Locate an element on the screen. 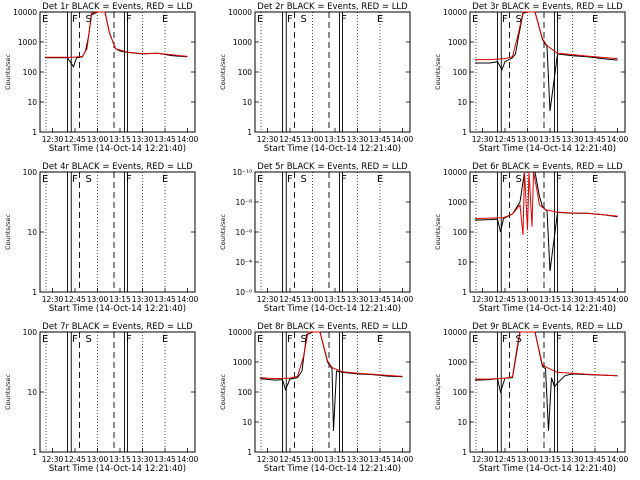  chart-title: Det 4r BLACK = Events, RED = LLD is located at coordinates (117, 167).